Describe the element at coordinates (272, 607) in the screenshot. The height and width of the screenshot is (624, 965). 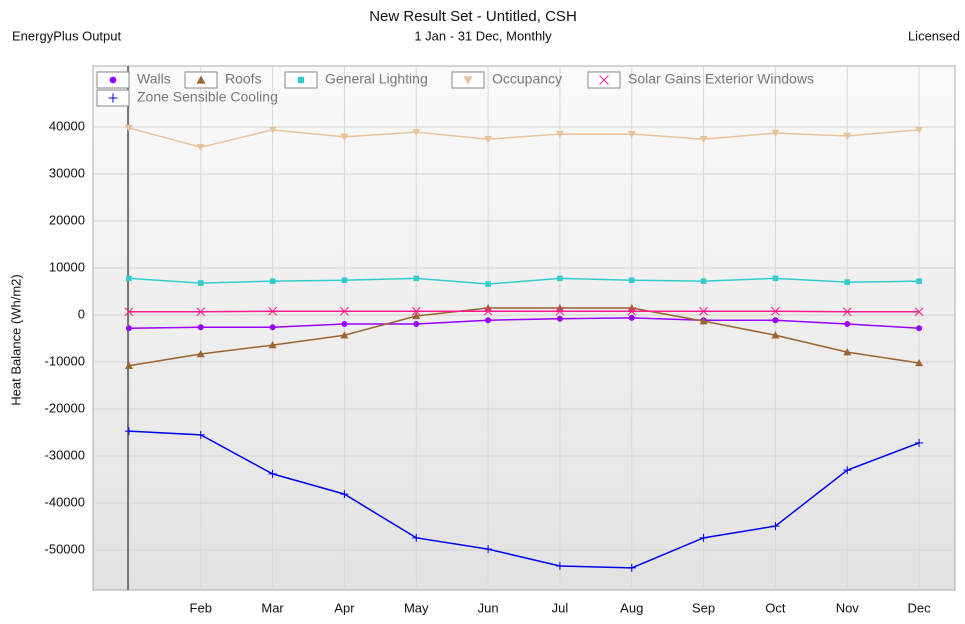
I see `x-tick-label: Mar` at that location.